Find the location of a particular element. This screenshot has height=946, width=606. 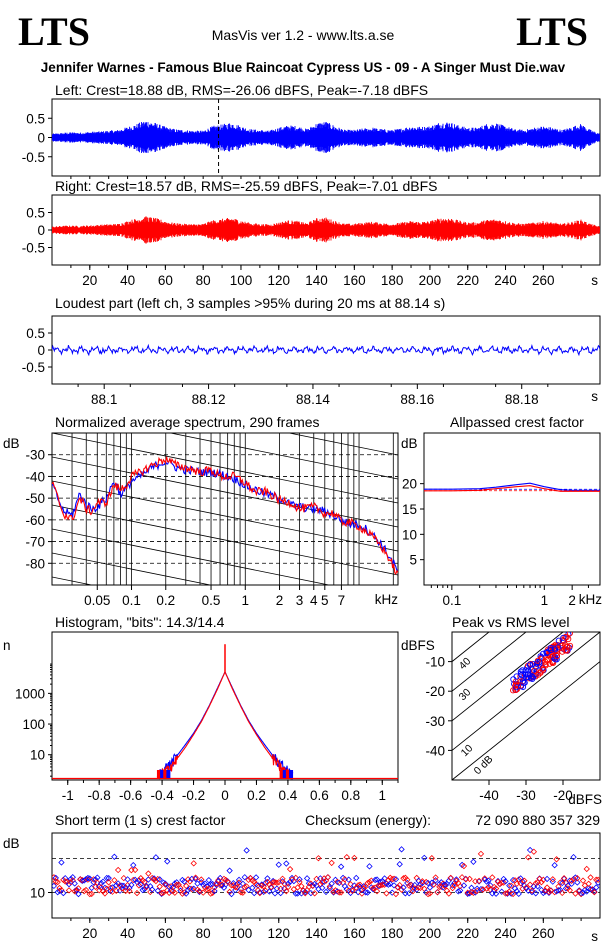

right-channel-xtick-label: 240 is located at coordinates (505, 280).